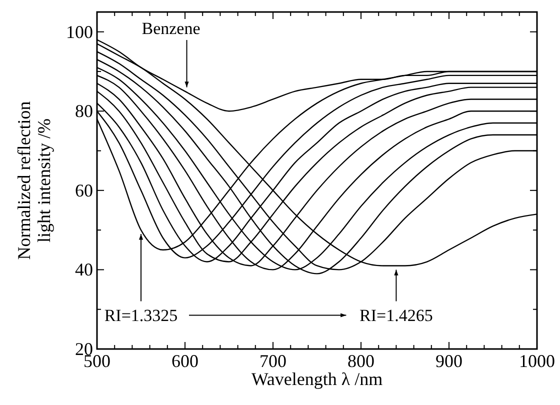  I want to click on x-tick-label: 900, so click(449, 361).